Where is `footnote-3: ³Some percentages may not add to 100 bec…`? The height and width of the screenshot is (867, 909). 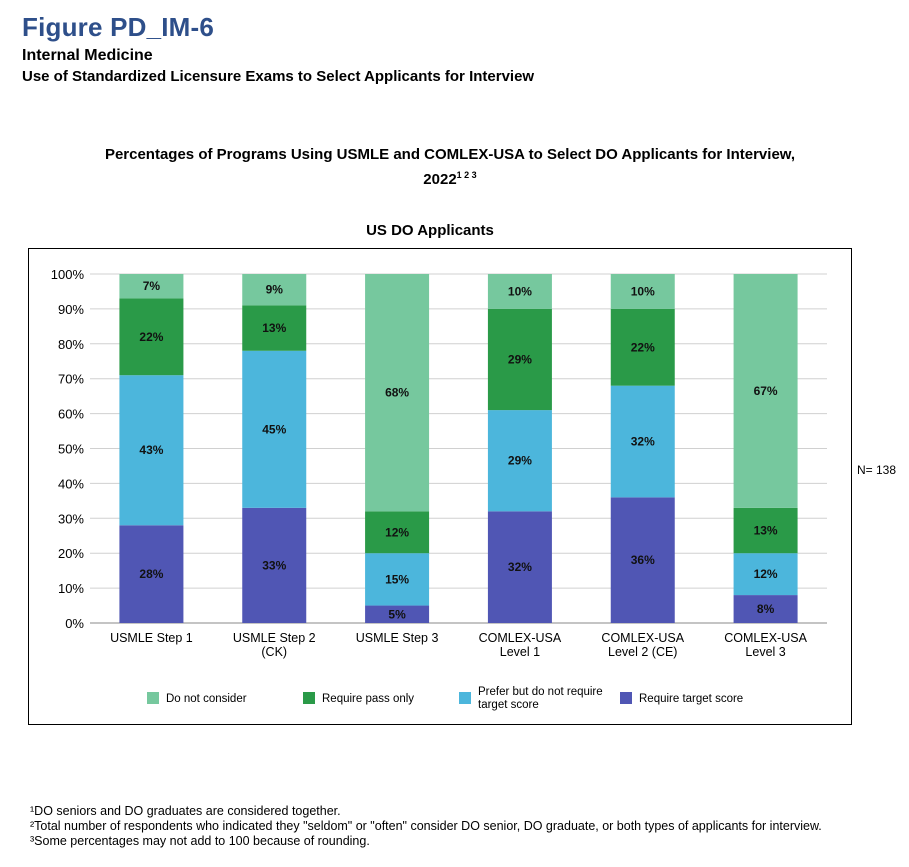 footnote-3: ³Some percentages may not add to 100 bec… is located at coordinates (200, 841).